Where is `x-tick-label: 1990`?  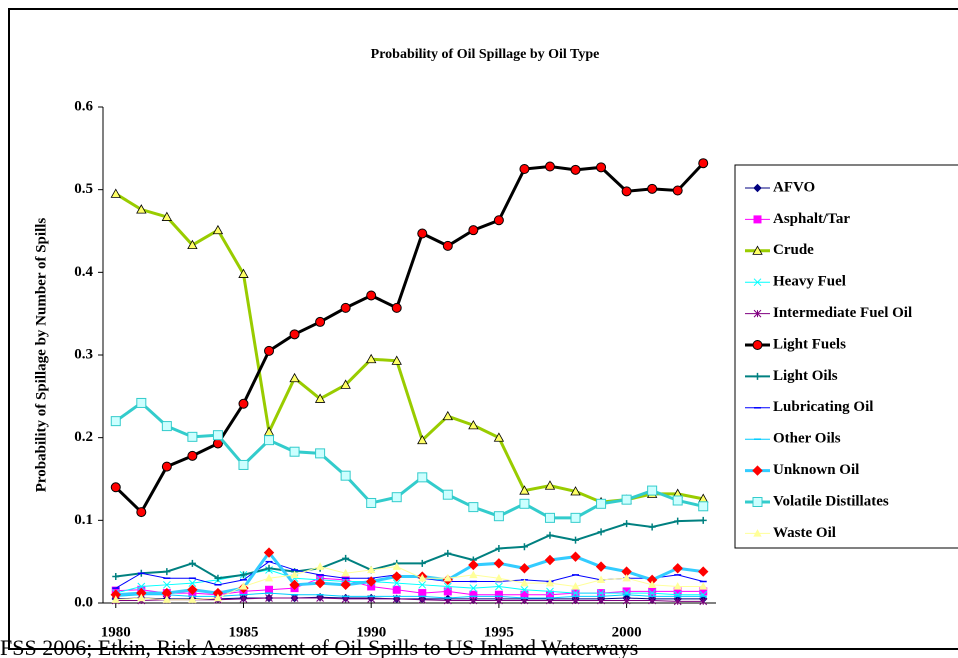
x-tick-label: 1990 is located at coordinates (371, 632).